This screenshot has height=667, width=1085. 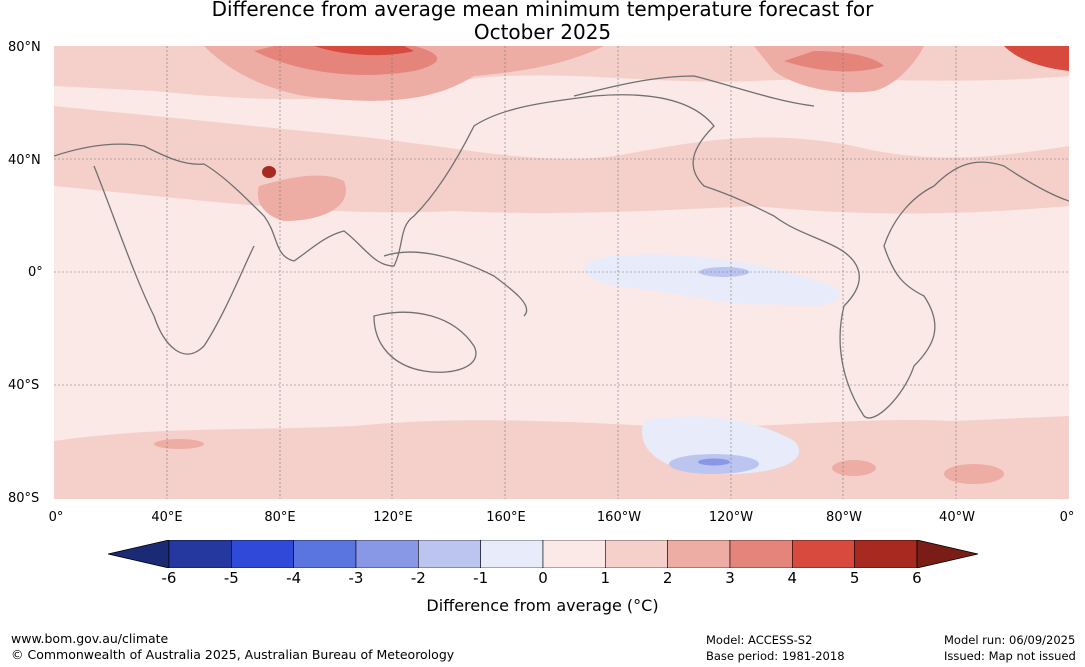 I want to click on colorbar, so click(x=543, y=554).